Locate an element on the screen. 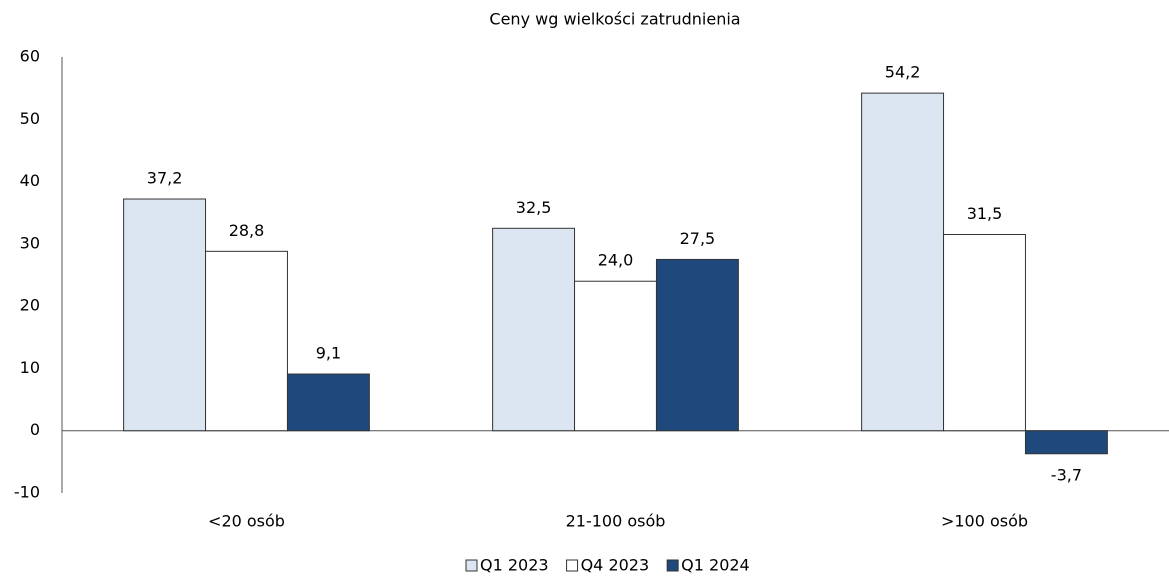 The height and width of the screenshot is (578, 1169). value-label: 9,1 is located at coordinates (328, 353).